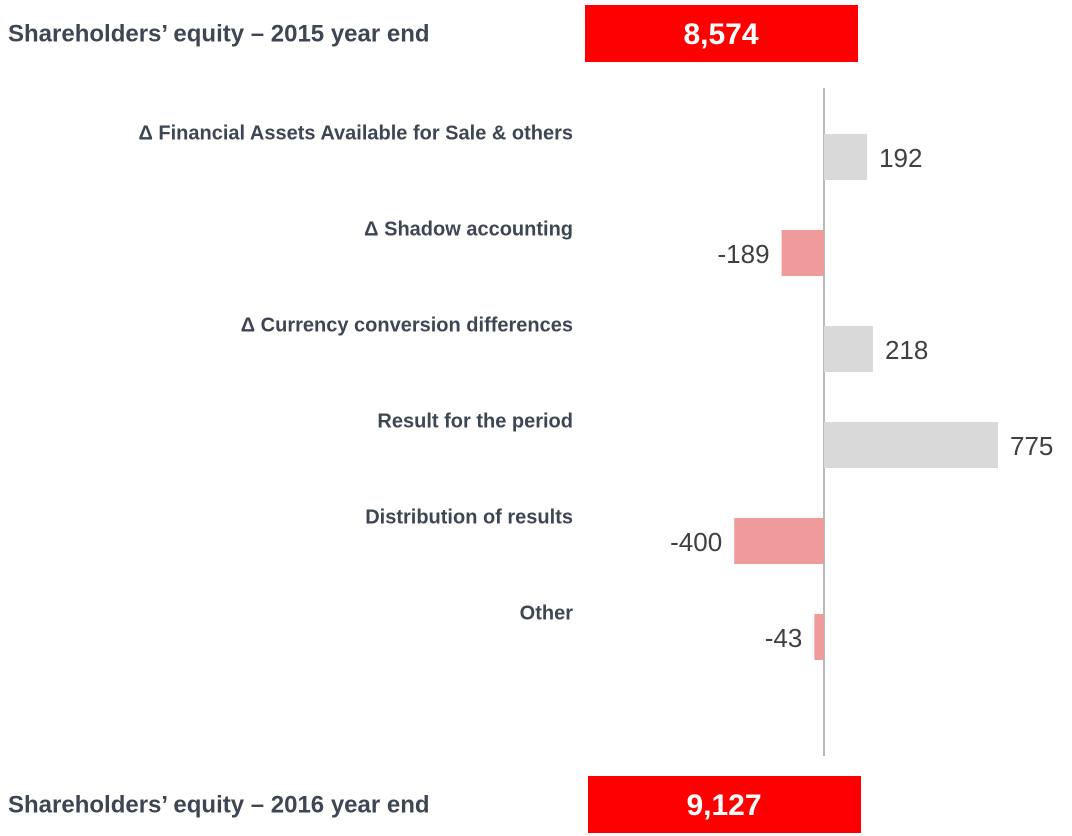  Describe the element at coordinates (219, 804) in the screenshot. I see `total-label: Shareholders’ equity – 2016 year end` at that location.